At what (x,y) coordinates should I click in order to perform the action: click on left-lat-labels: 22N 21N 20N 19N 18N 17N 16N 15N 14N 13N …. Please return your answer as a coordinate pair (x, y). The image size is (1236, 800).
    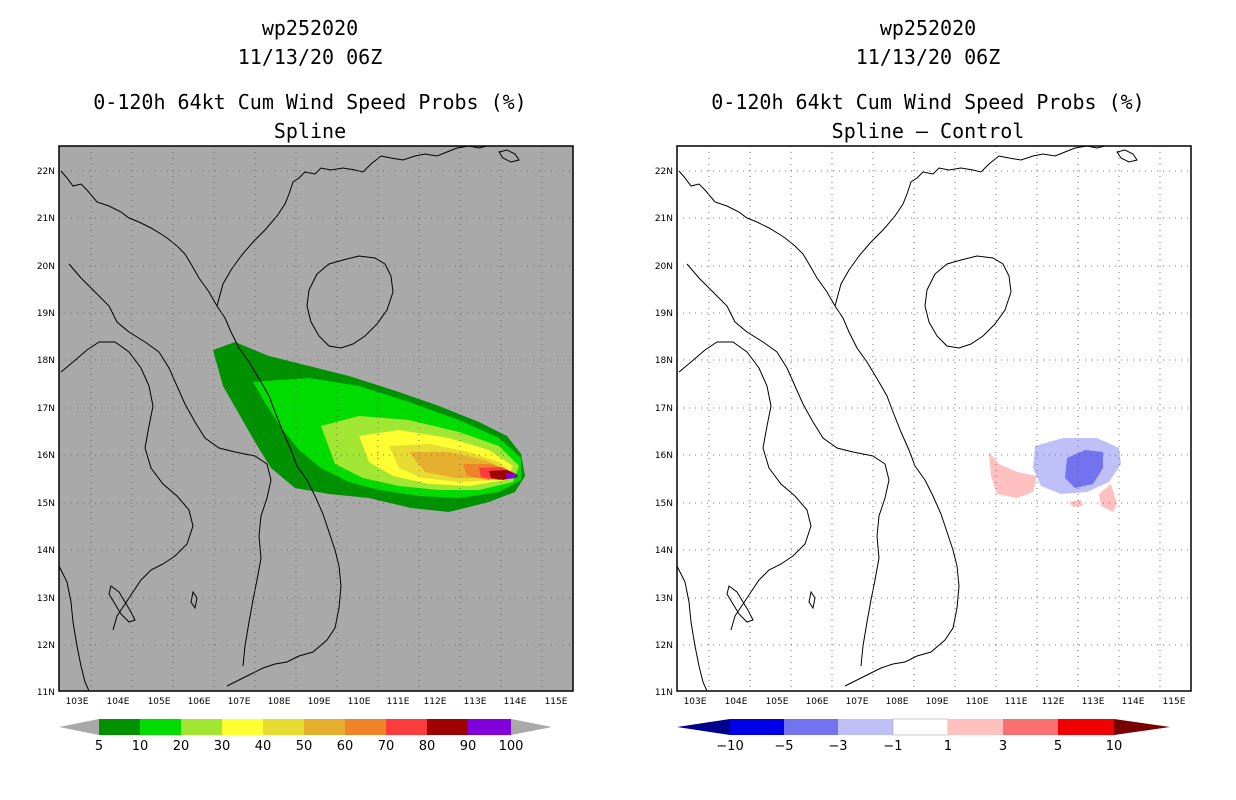
    Looking at the image, I should click on (46, 432).